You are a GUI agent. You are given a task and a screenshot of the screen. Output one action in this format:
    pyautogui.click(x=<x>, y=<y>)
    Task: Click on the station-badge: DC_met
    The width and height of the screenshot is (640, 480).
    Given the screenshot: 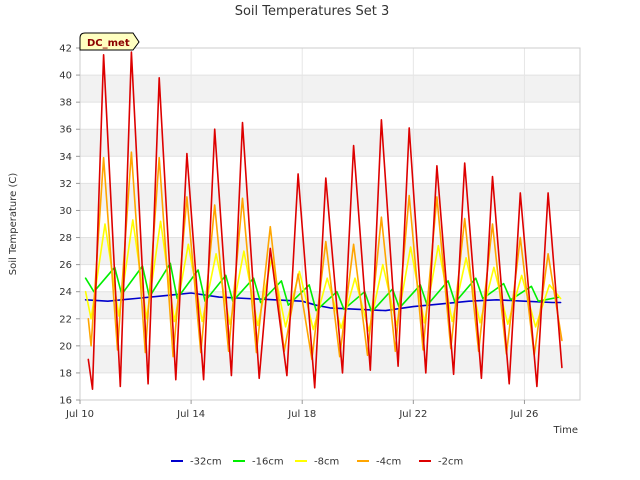 What is the action you would take?
    pyautogui.click(x=109, y=41)
    